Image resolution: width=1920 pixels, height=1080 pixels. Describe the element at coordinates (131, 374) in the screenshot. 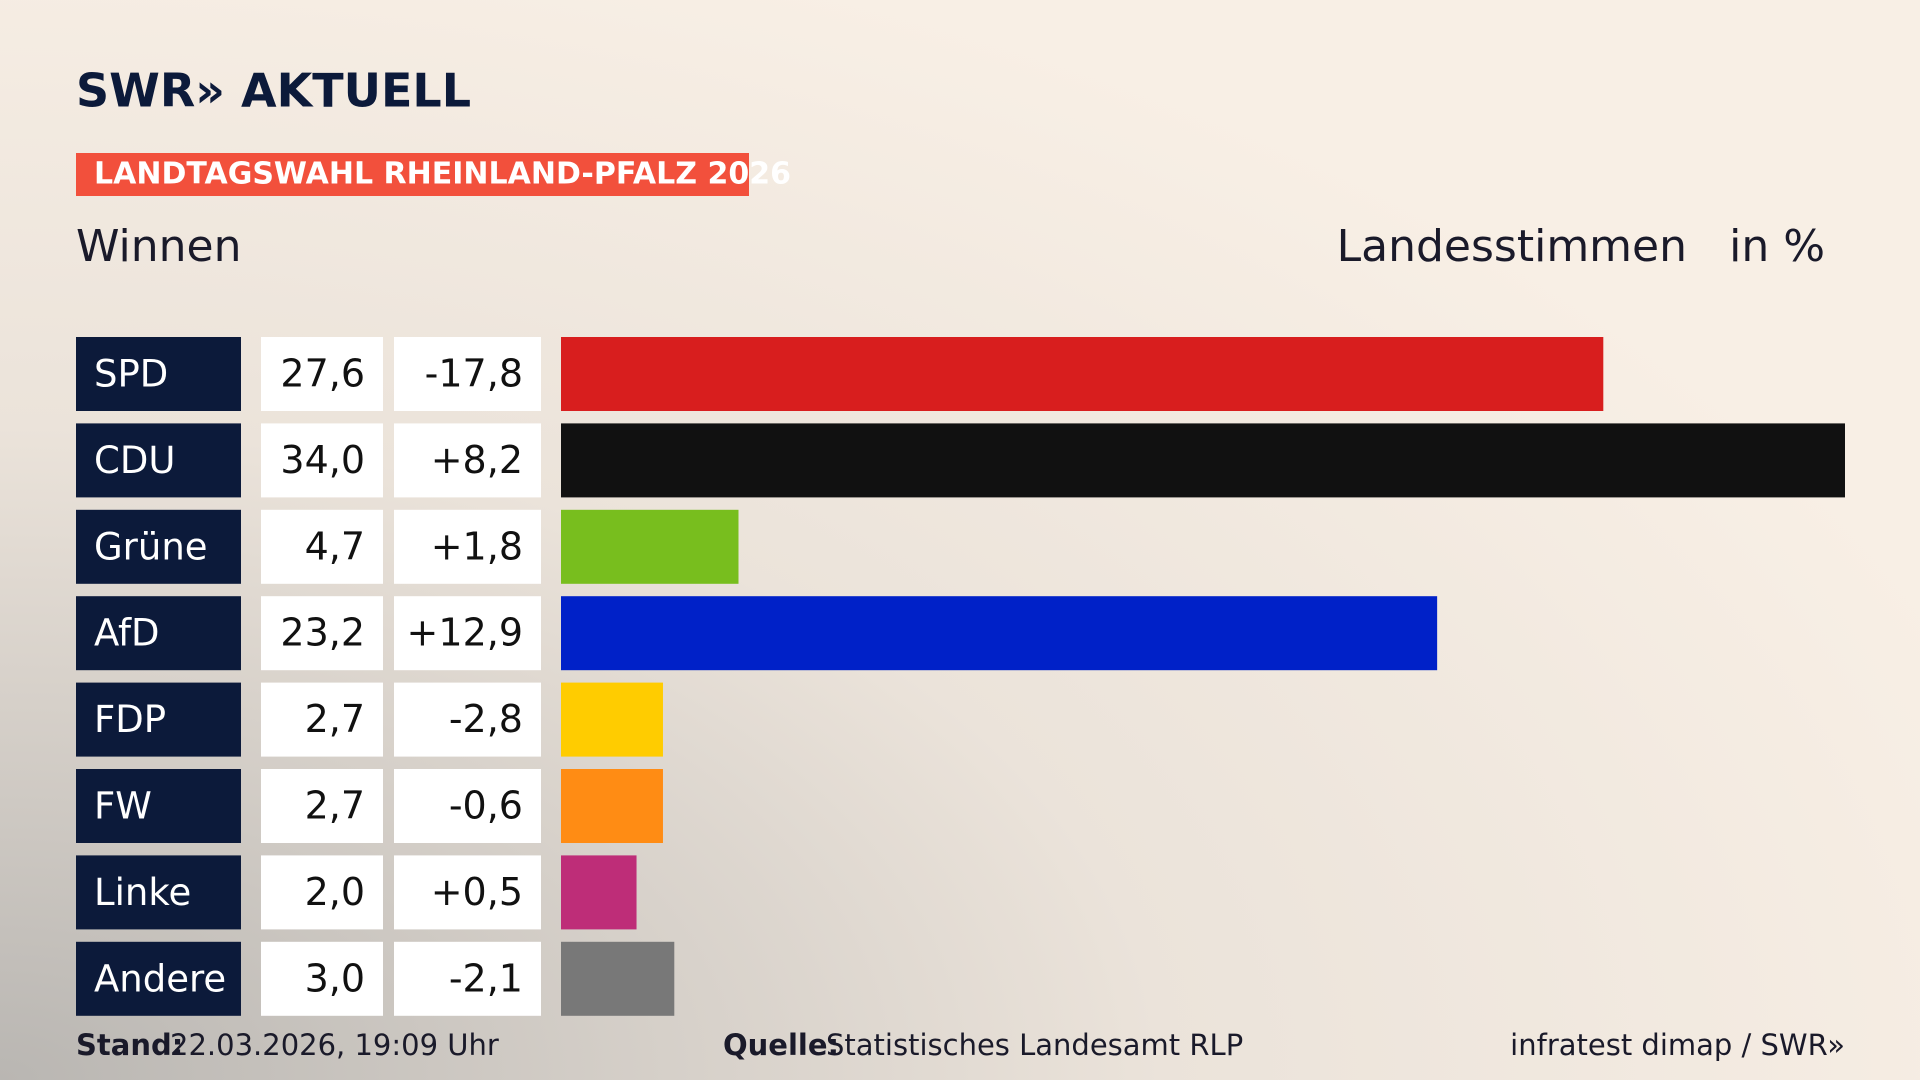

I see `party-label: SPD` at that location.